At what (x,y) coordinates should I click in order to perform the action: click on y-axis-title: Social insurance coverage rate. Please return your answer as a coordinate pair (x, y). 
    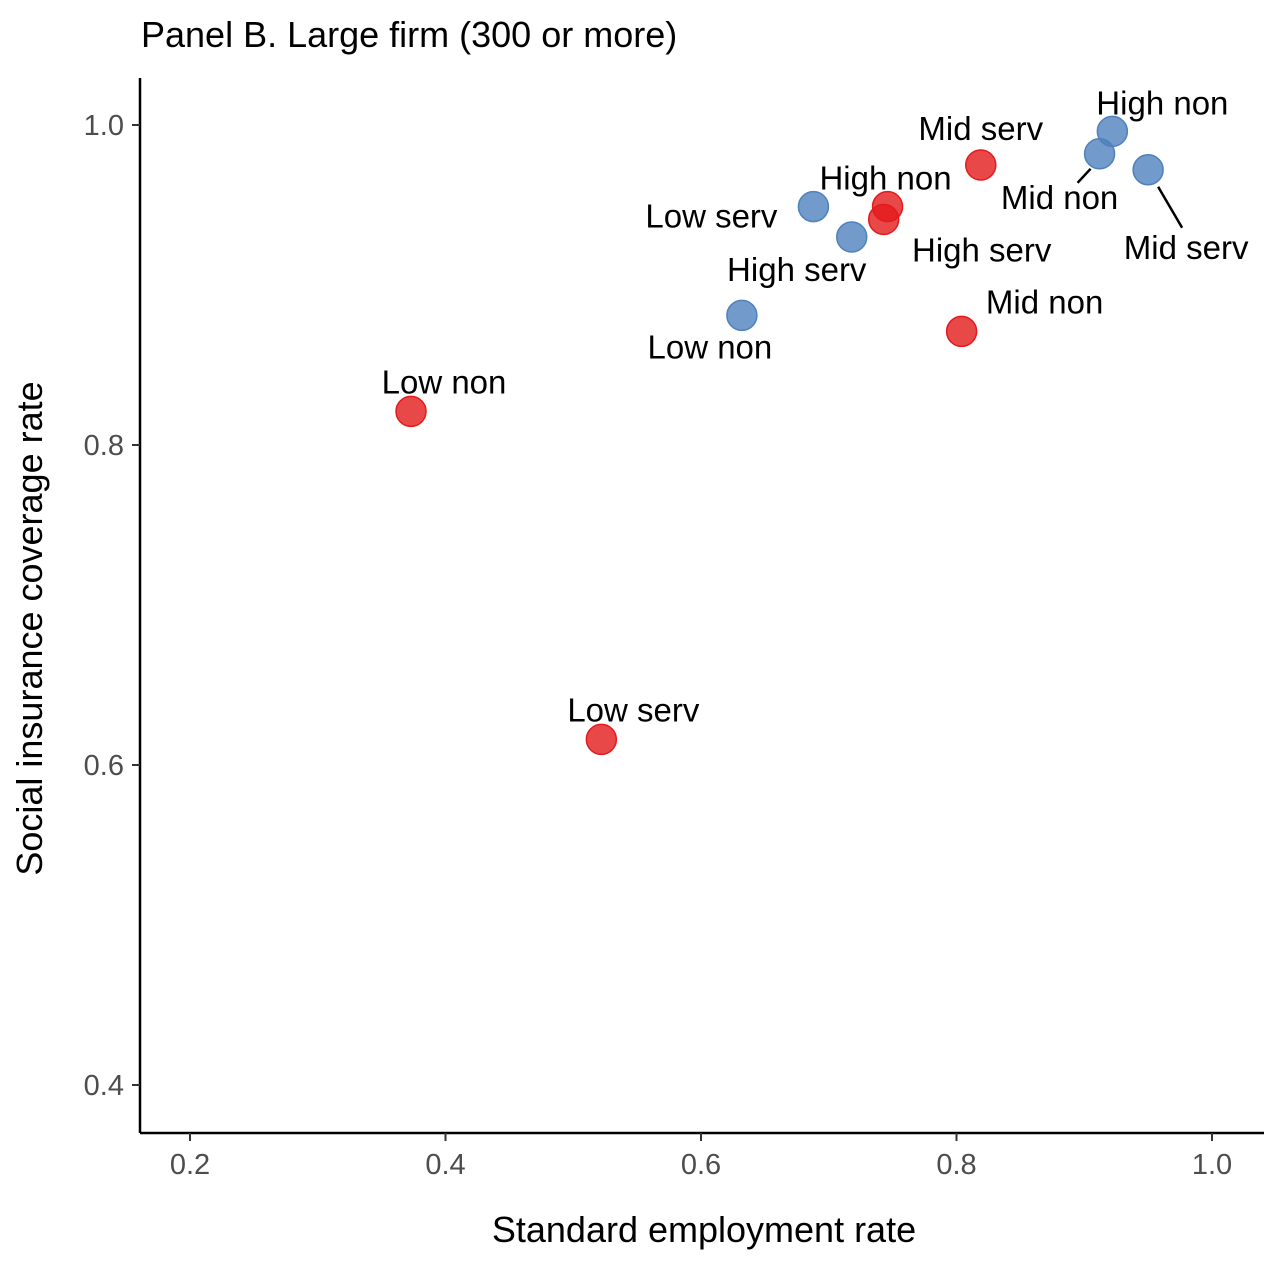
    Looking at the image, I should click on (29, 628).